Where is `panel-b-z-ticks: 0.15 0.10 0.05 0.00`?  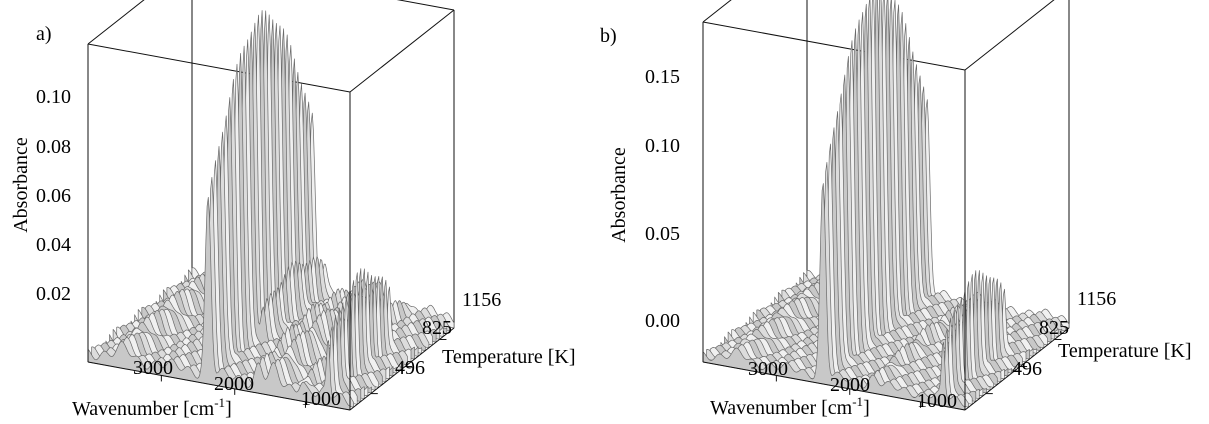
panel-b-z-ticks: 0.15 0.10 0.05 0.00 is located at coordinates (662, 199).